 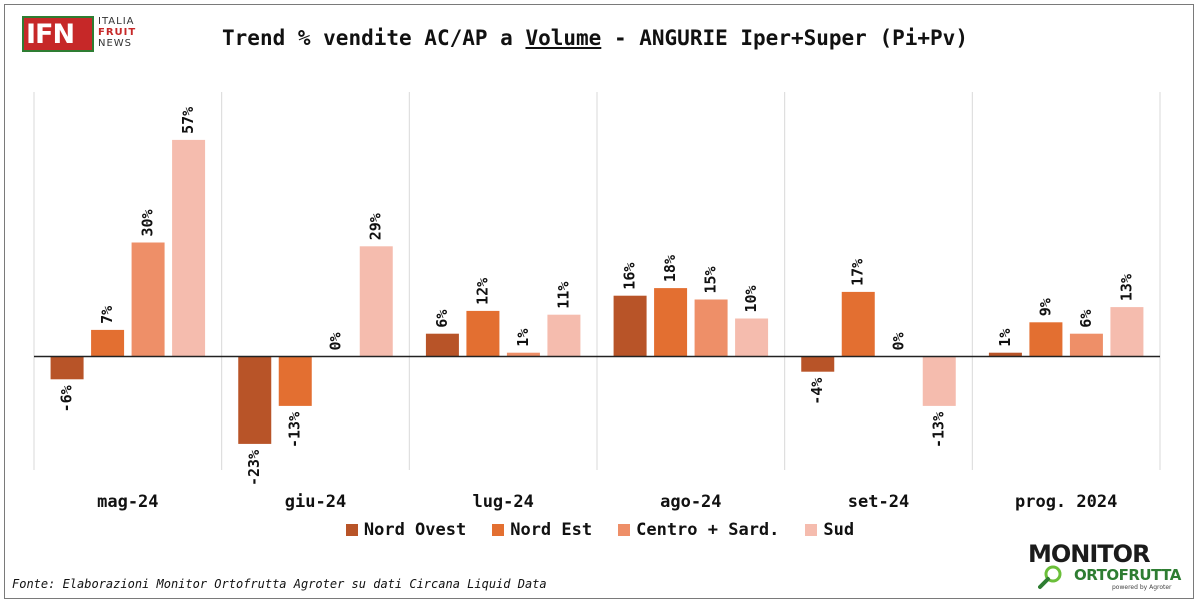 I want to click on category-label: ago-24, so click(x=690, y=502).